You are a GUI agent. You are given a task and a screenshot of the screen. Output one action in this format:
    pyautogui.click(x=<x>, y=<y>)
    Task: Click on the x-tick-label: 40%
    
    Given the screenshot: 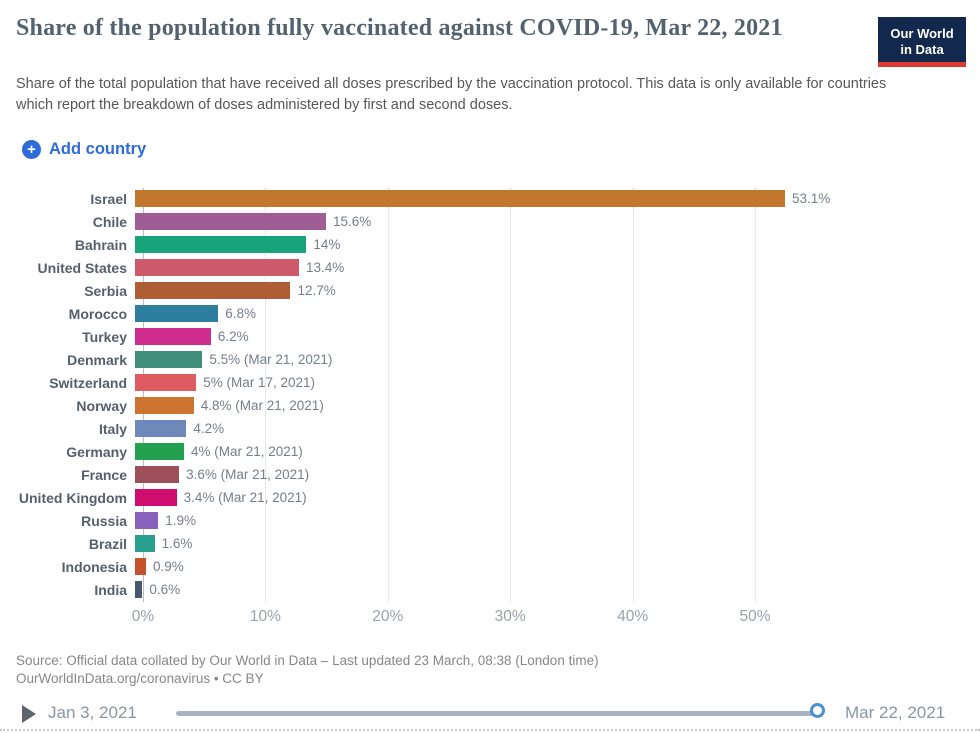 What is the action you would take?
    pyautogui.click(x=633, y=616)
    